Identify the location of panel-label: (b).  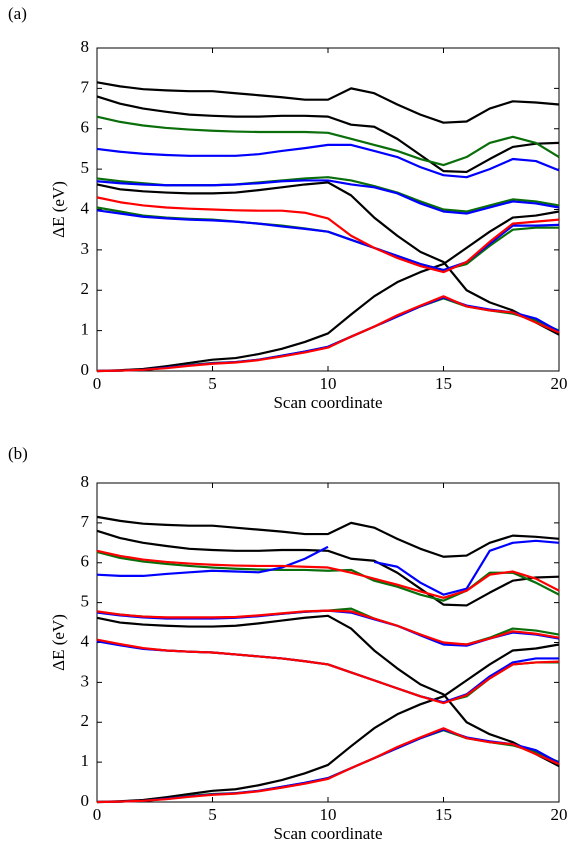
(18, 453).